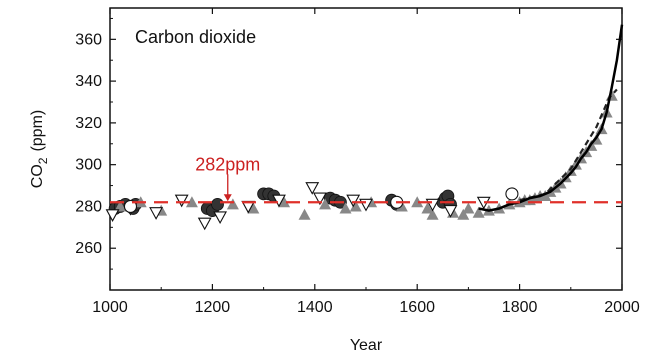 The image size is (653, 355). I want to click on annotation-group: 282ppm, so click(227, 178).